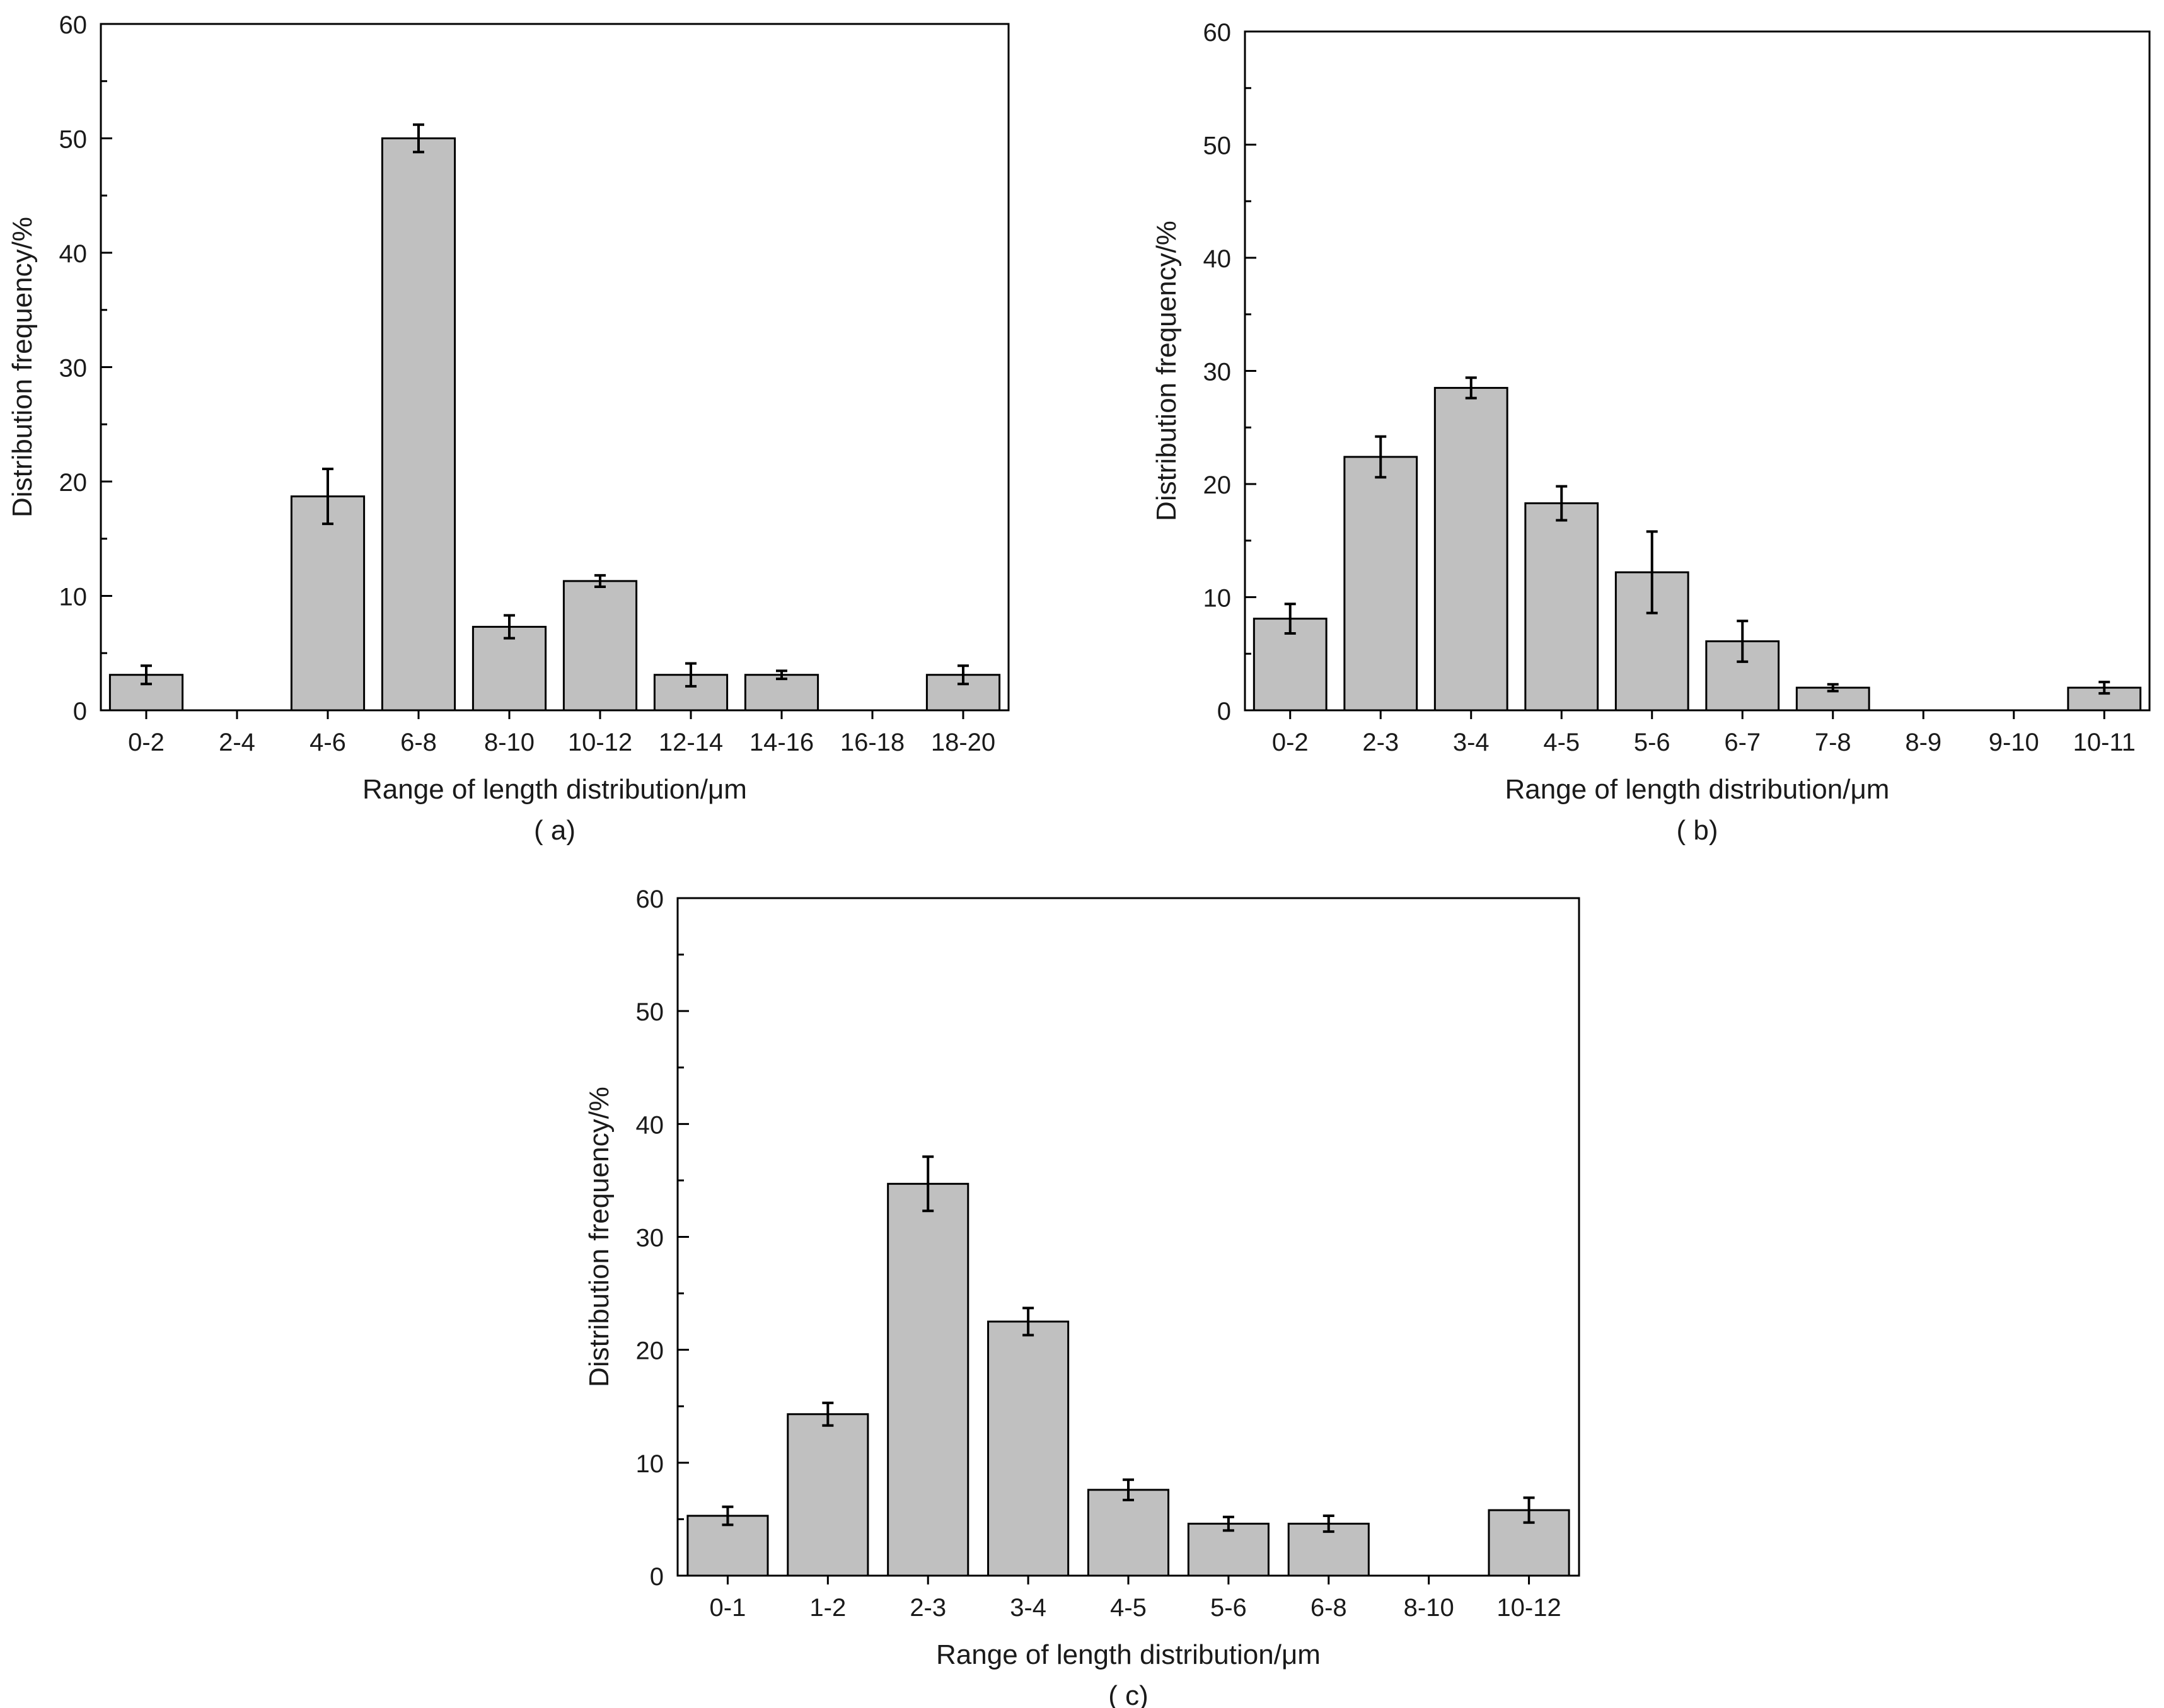 Image resolution: width=2164 pixels, height=1708 pixels. I want to click on x-tick-label-c-8-10: 8-10, so click(1429, 1608).